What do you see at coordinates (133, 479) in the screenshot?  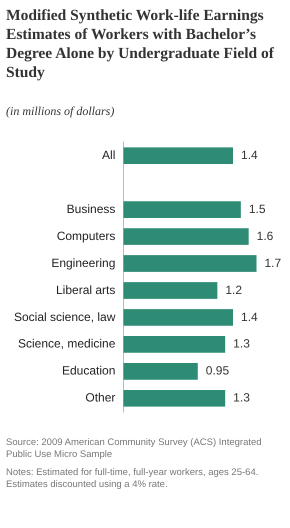 I see `text: Notes: Estimated for full-time, full-year workers, ages 25-64. Estimates discounted using a 4% rate.` at bounding box center [133, 479].